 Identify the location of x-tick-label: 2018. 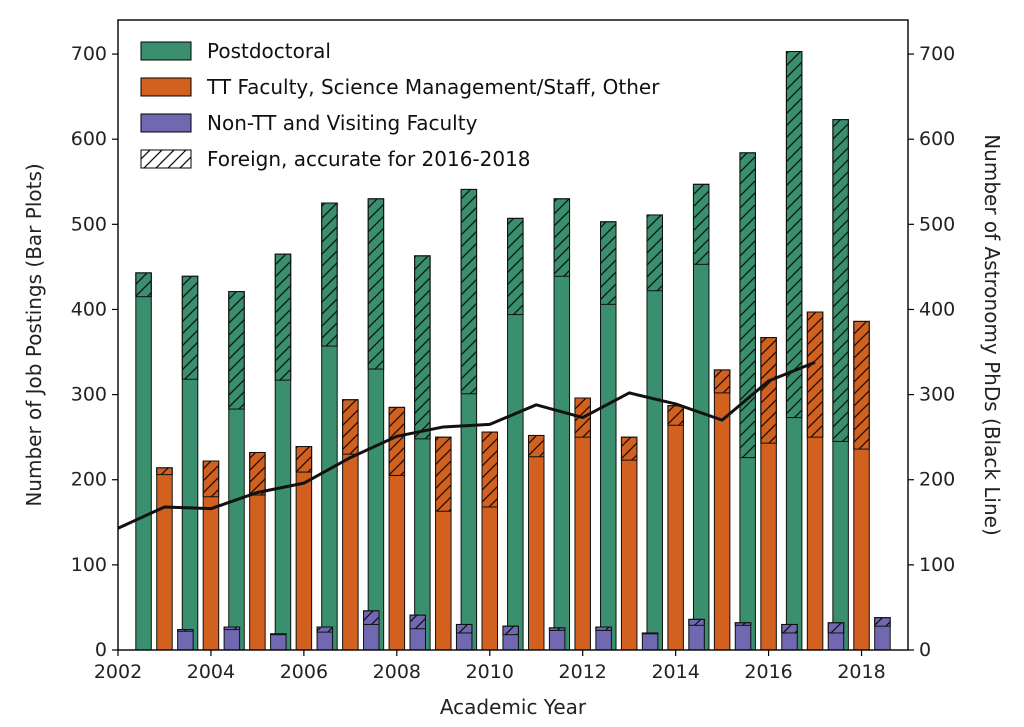
(861, 672).